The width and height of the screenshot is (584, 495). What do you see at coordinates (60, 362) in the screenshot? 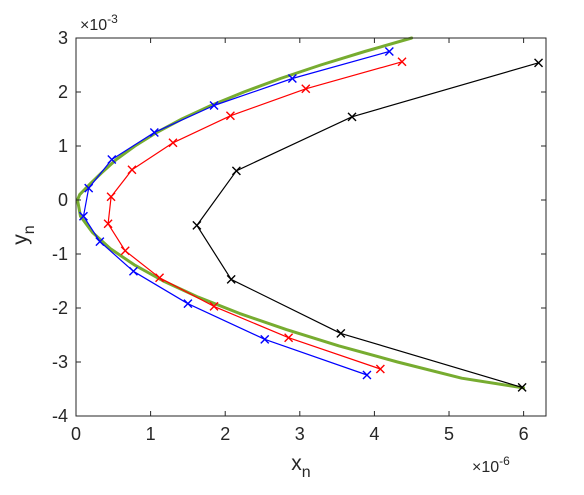
I see `y-tick-label: -3` at bounding box center [60, 362].